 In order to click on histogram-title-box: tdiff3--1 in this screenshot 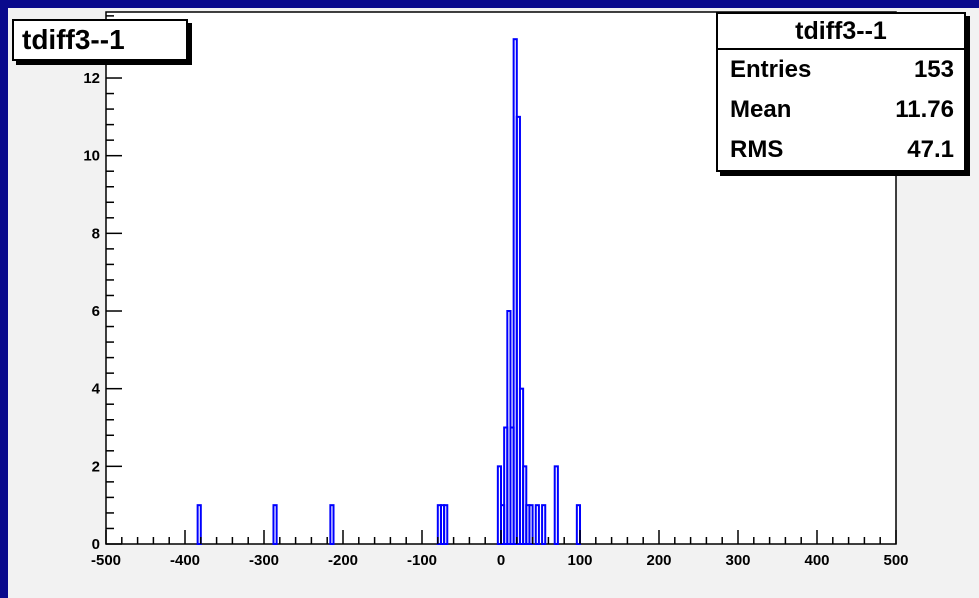, I will do `click(100, 40)`.